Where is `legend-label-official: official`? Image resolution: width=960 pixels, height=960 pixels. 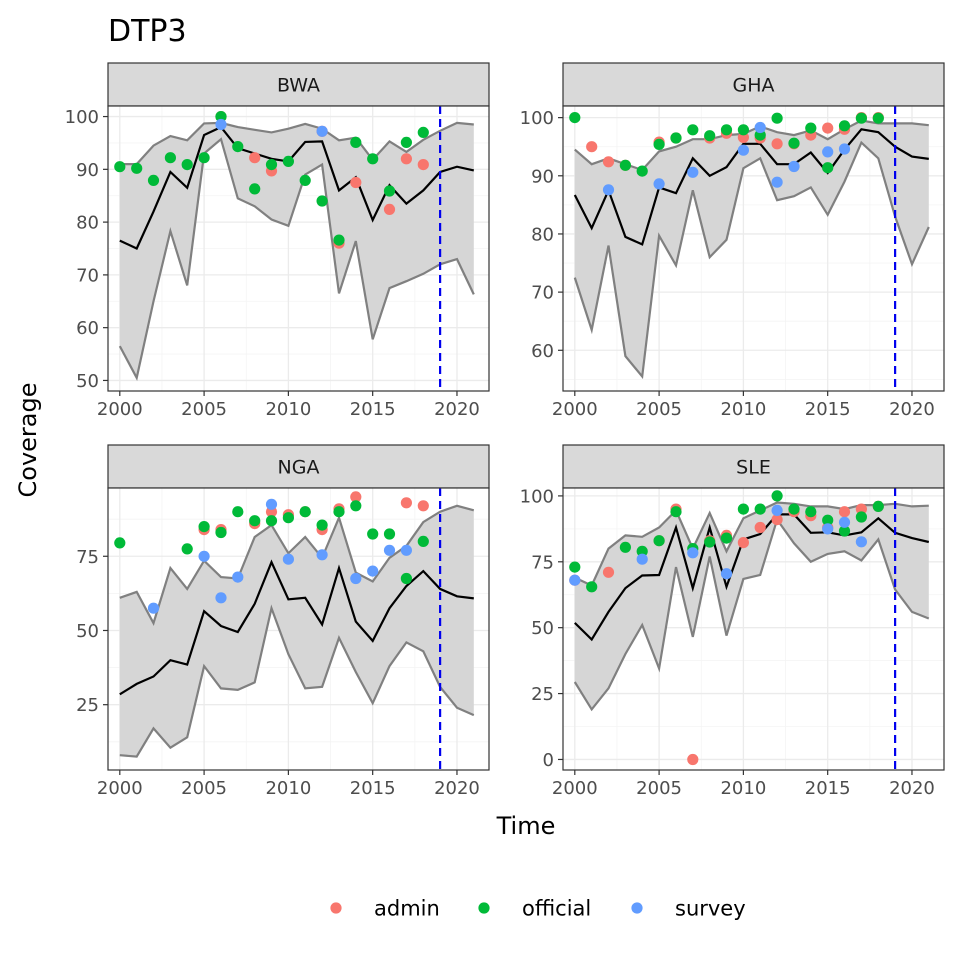
legend-label-official: official is located at coordinates (556, 909).